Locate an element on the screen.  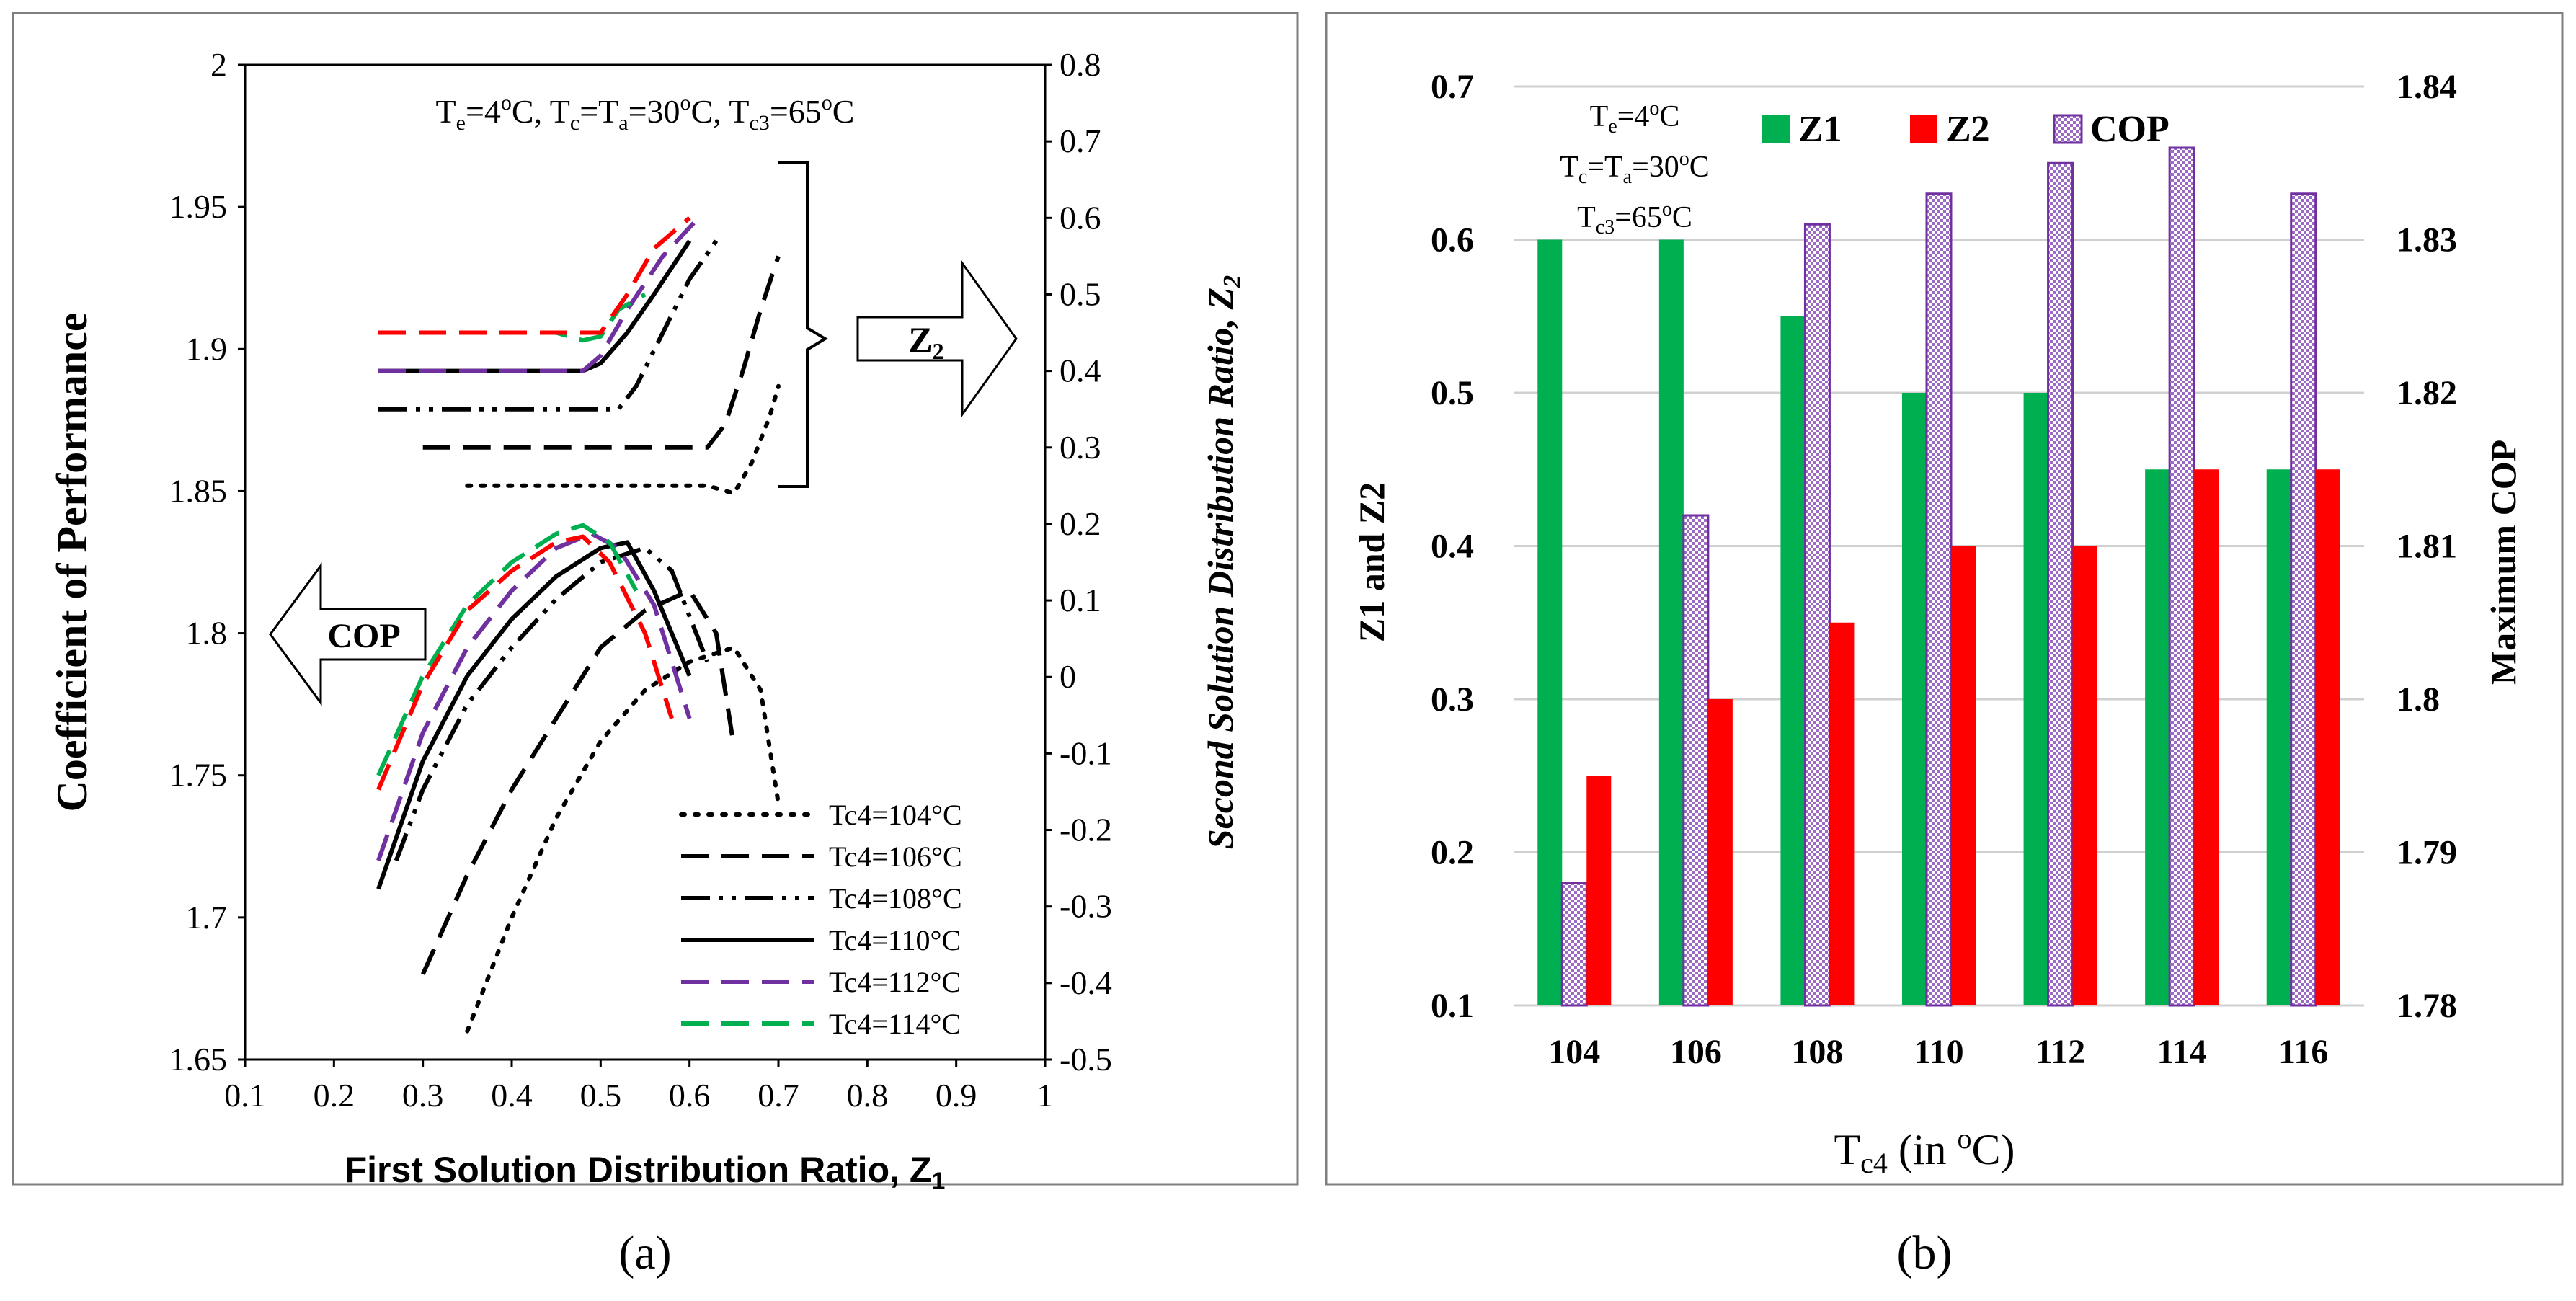
y-tick-label: 0.1 is located at coordinates (1452, 1006).